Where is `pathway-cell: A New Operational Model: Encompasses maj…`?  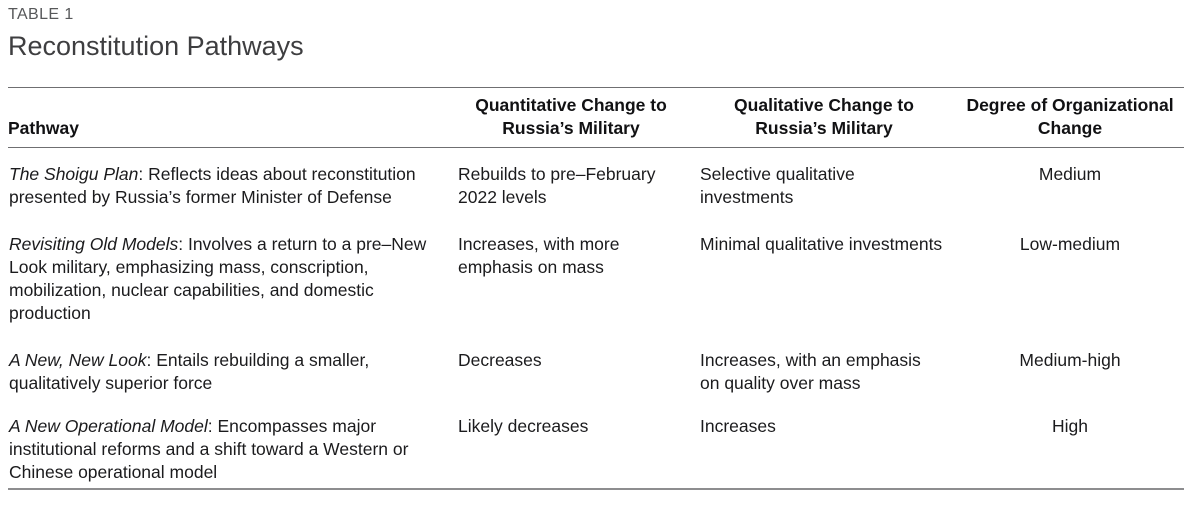 pathway-cell: A New Operational Model: Encompasses maj… is located at coordinates (229, 444).